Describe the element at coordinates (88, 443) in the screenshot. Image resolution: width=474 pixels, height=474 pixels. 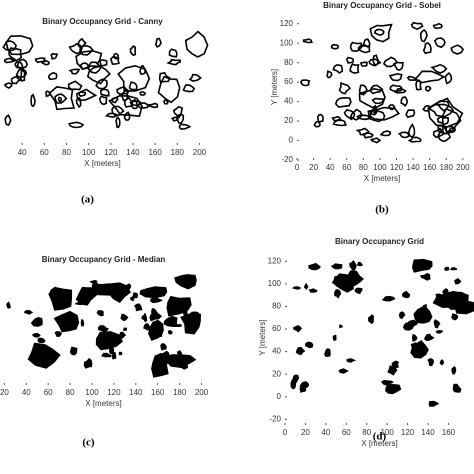
I see `panel-caption: (c)` at that location.